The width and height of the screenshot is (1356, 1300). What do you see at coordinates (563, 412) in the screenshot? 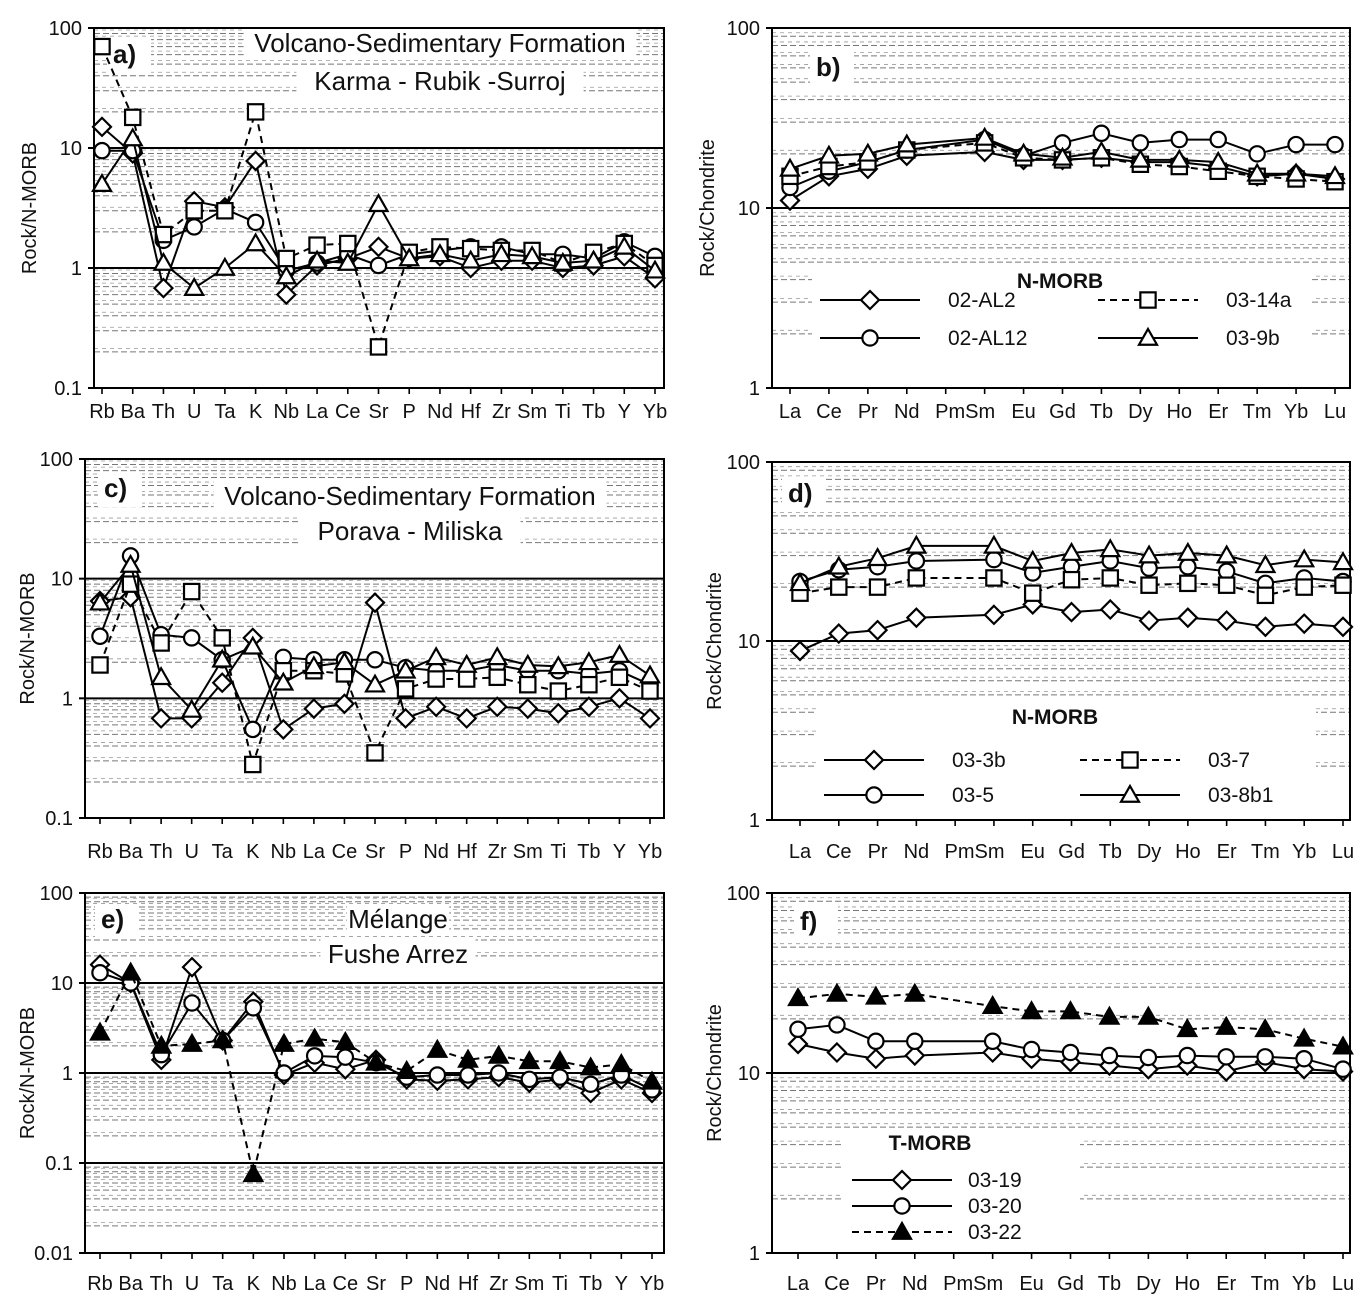
I see `x-tick-label: Ti` at bounding box center [563, 412].